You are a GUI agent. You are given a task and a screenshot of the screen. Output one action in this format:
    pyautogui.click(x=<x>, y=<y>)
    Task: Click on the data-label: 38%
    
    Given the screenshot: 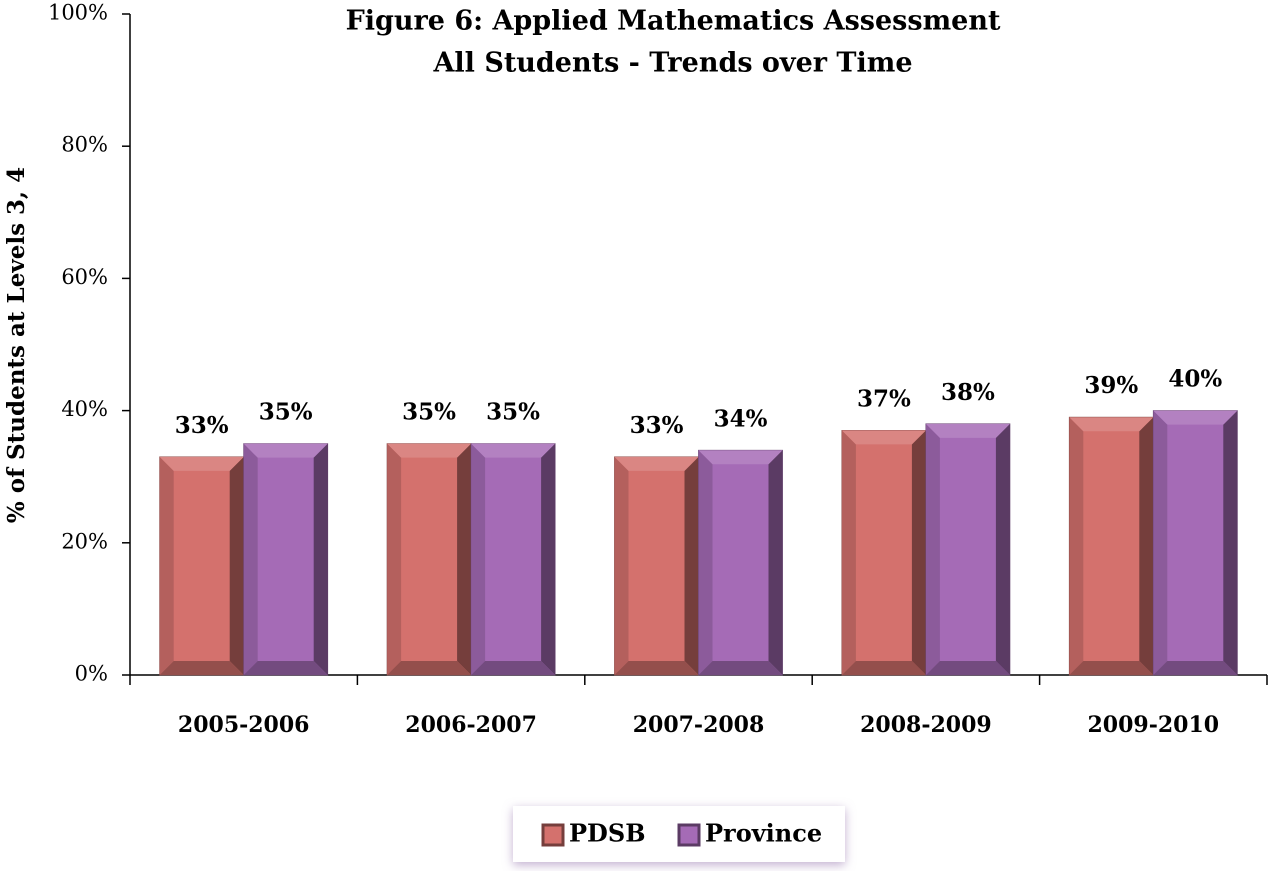 What is the action you would take?
    pyautogui.click(x=968, y=392)
    